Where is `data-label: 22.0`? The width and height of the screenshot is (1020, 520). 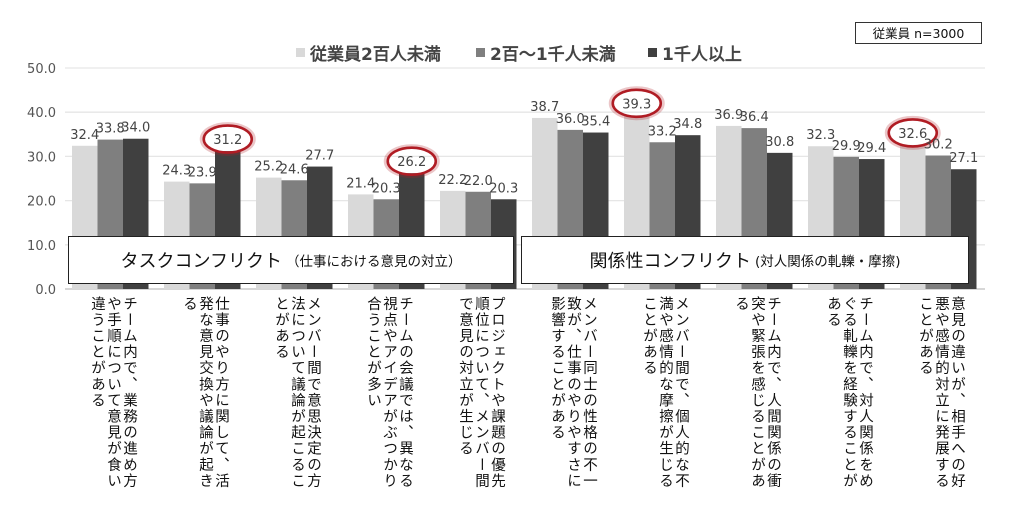 data-label: 22.0 is located at coordinates (478, 181).